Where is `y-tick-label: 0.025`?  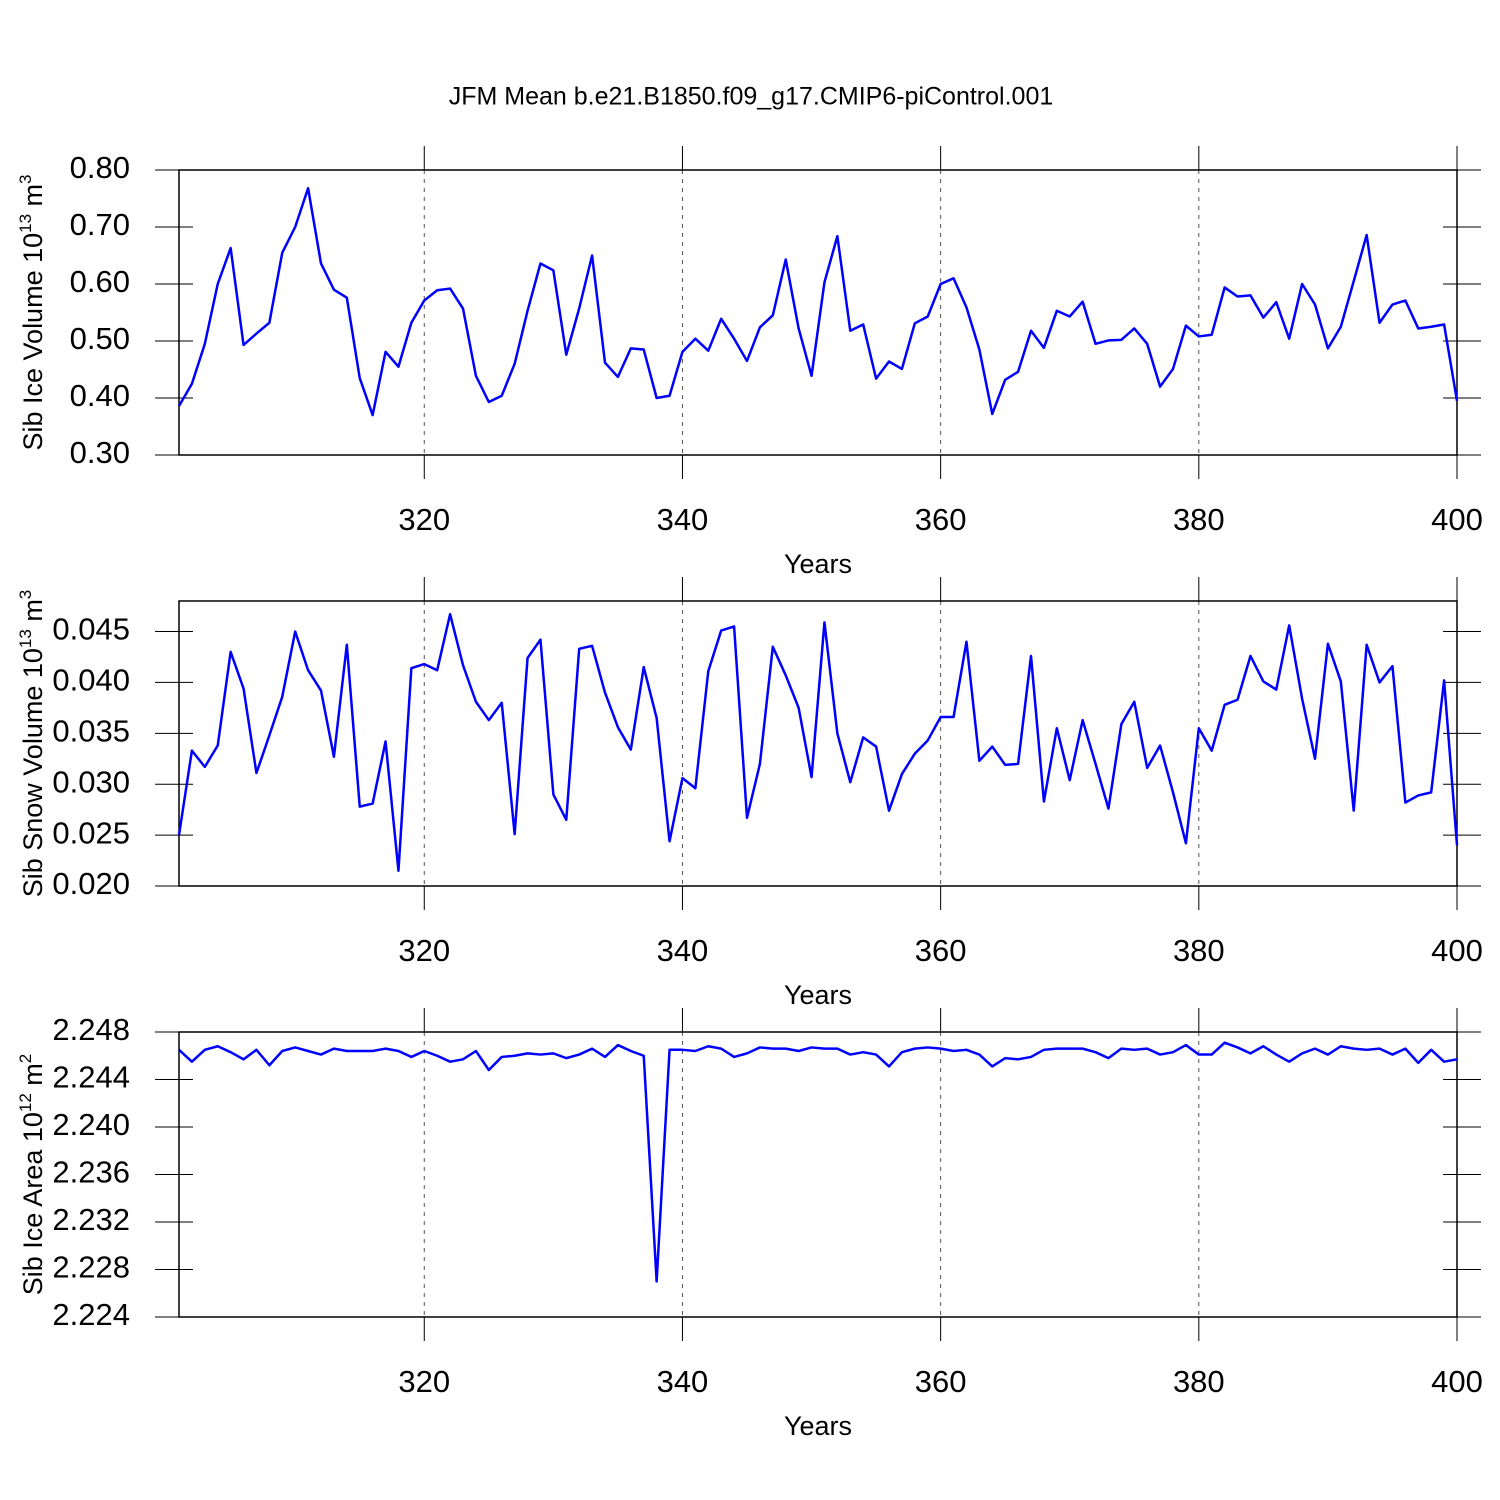 y-tick-label: 0.025 is located at coordinates (91, 832).